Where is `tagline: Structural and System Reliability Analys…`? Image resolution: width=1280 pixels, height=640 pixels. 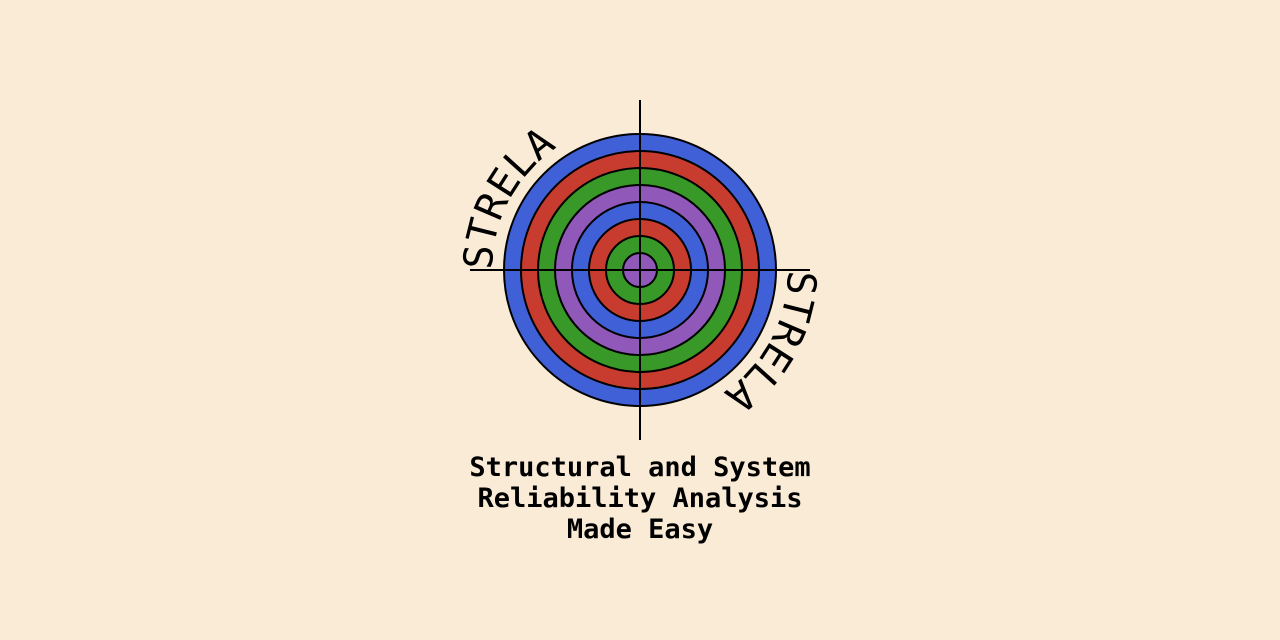
tagline: Structural and System Reliability Analys… is located at coordinates (640, 498).